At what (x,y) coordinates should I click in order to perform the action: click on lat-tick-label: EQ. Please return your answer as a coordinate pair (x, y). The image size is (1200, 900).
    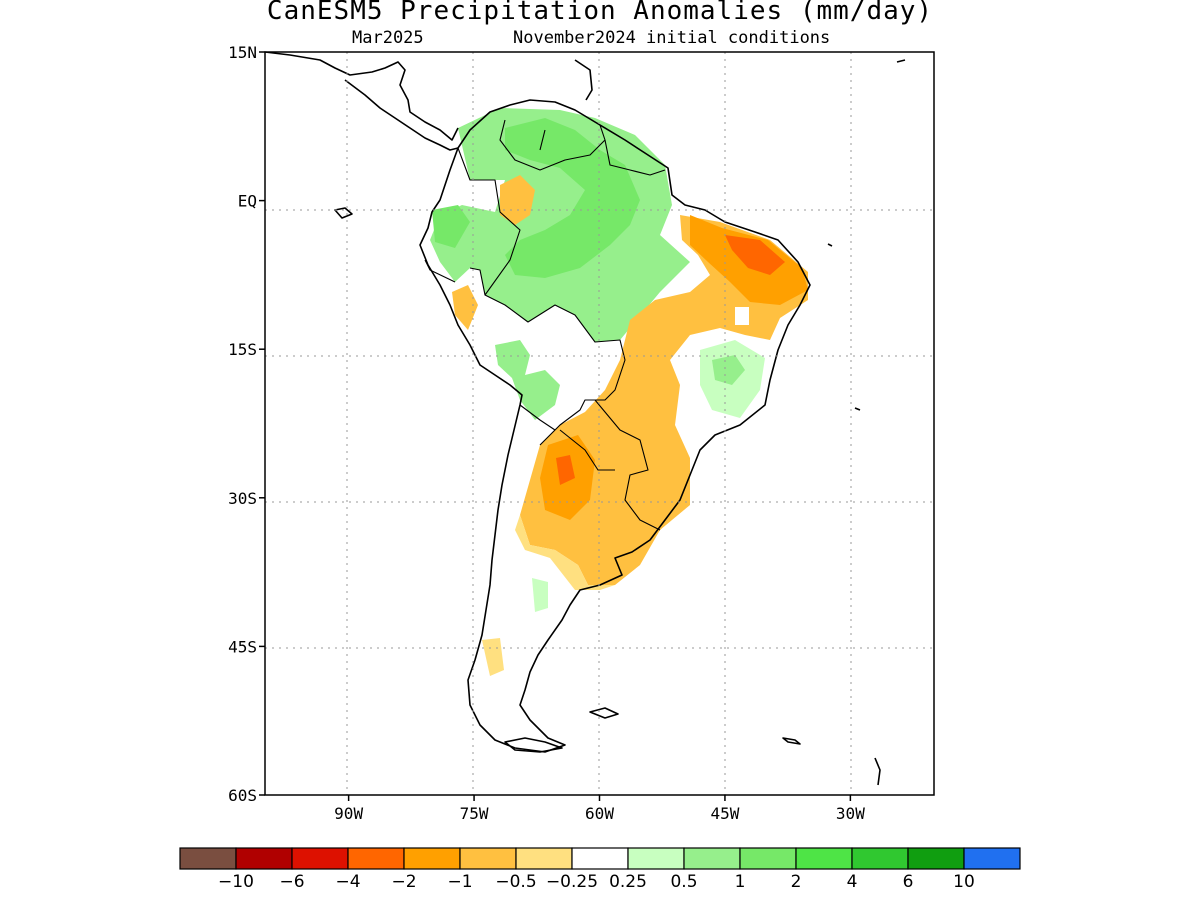
    Looking at the image, I should click on (247, 201).